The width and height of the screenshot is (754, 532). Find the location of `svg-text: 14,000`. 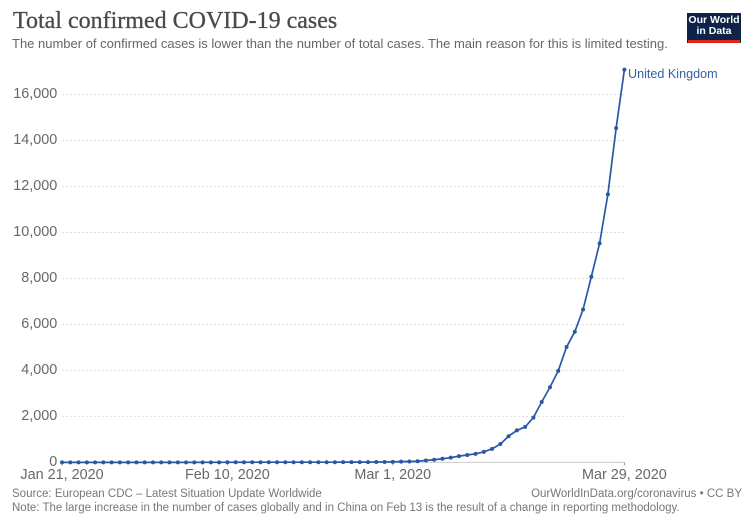

svg-text: 14,000 is located at coordinates (35, 140).